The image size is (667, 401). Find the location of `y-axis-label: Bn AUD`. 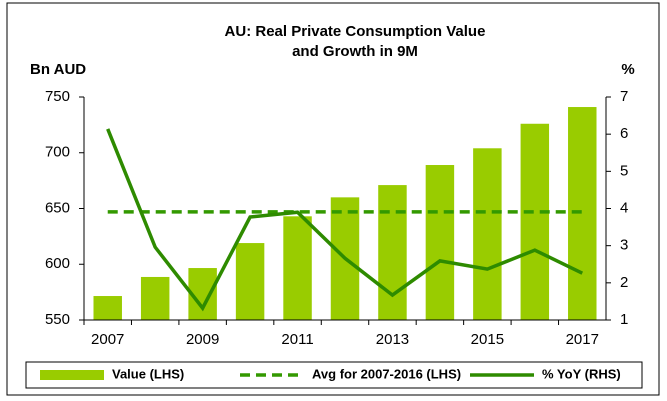

y-axis-label: Bn AUD is located at coordinates (58, 69).